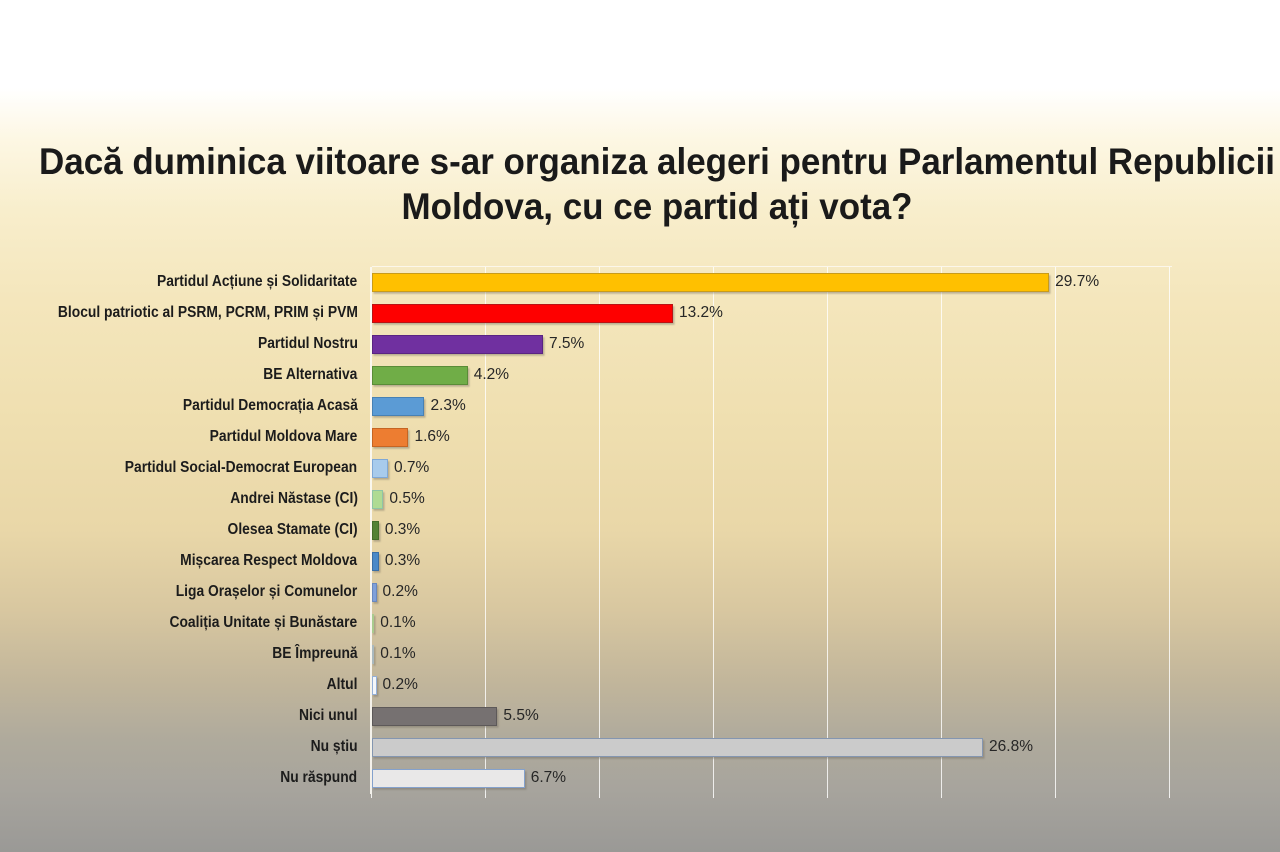 Image resolution: width=1280 pixels, height=852 pixels. Describe the element at coordinates (827, 795) in the screenshot. I see `axis-tick-20pct` at that location.